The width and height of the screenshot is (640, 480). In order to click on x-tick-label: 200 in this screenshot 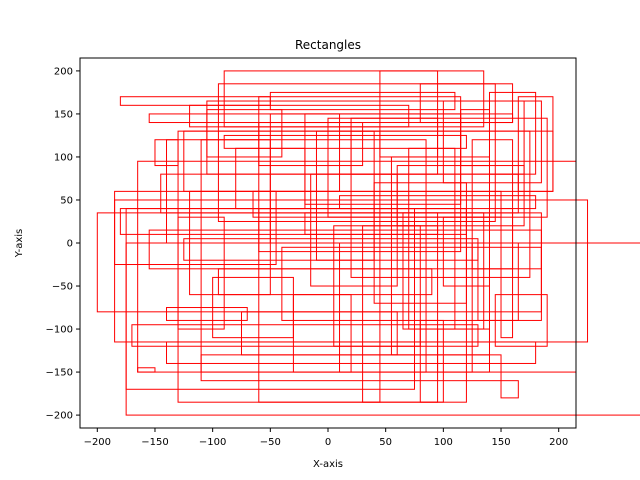, I will do `click(558, 442)`.